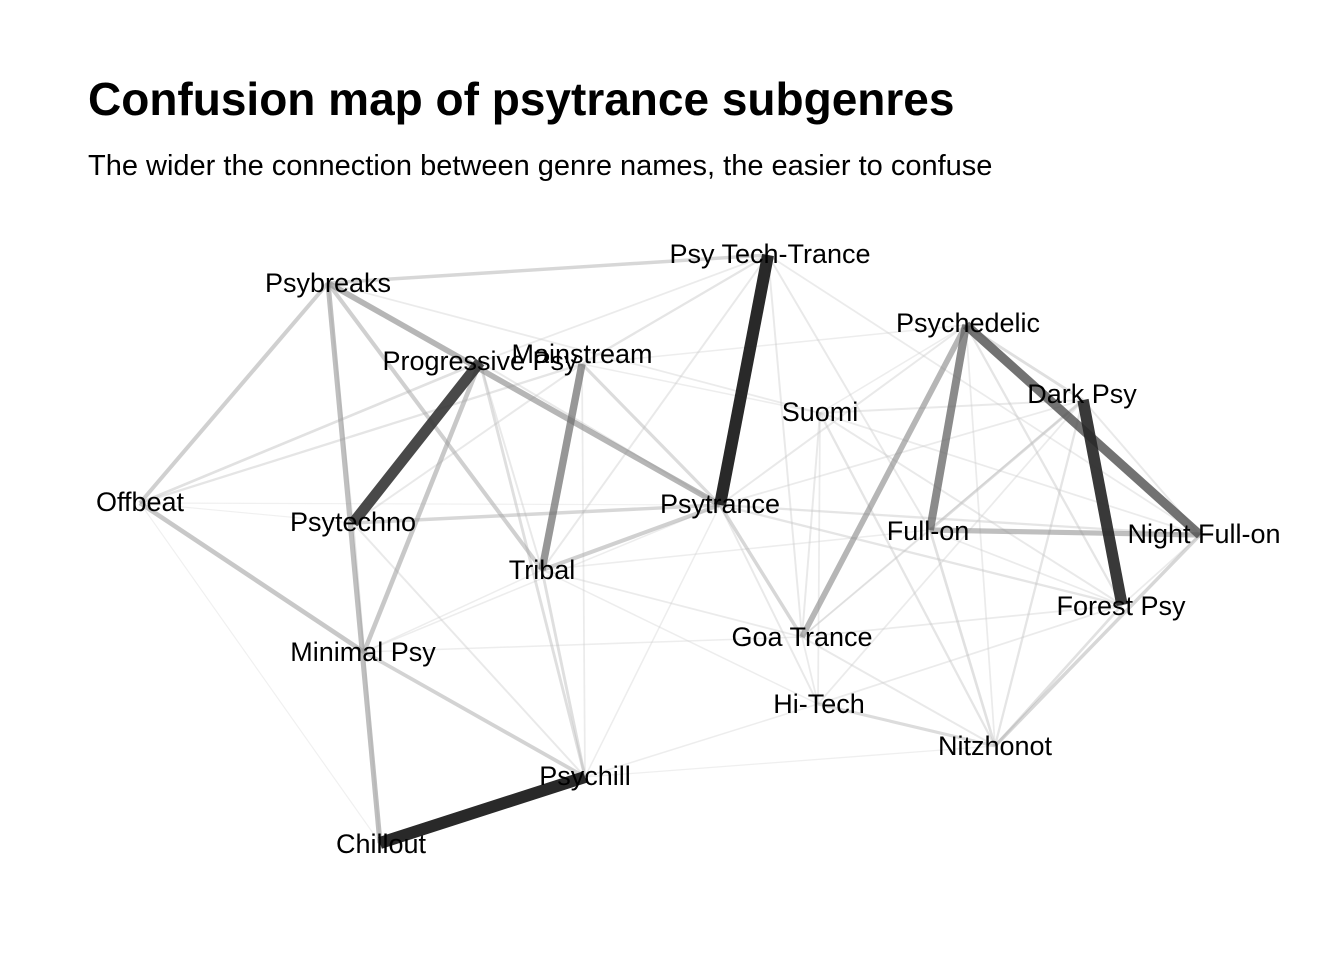 The image size is (1344, 960). I want to click on node-label-nightfullon: Night Full-on, so click(1203, 534).